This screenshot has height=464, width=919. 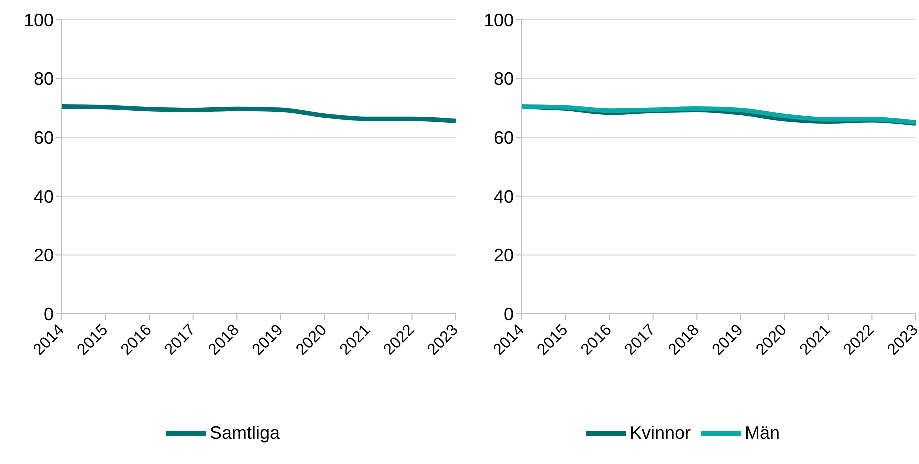 I want to click on legend-label: Samtliga, so click(x=245, y=432).